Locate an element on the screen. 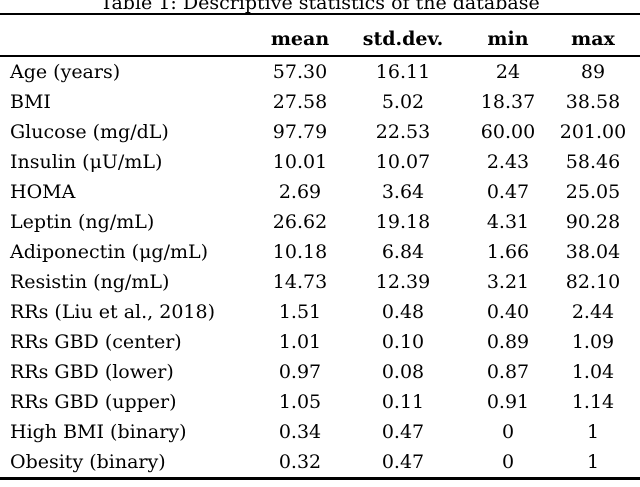 Image resolution: width=640 pixels, height=487 pixels. table-row: Age (years) 57.30 16.11 24 89 is located at coordinates (320, 72).